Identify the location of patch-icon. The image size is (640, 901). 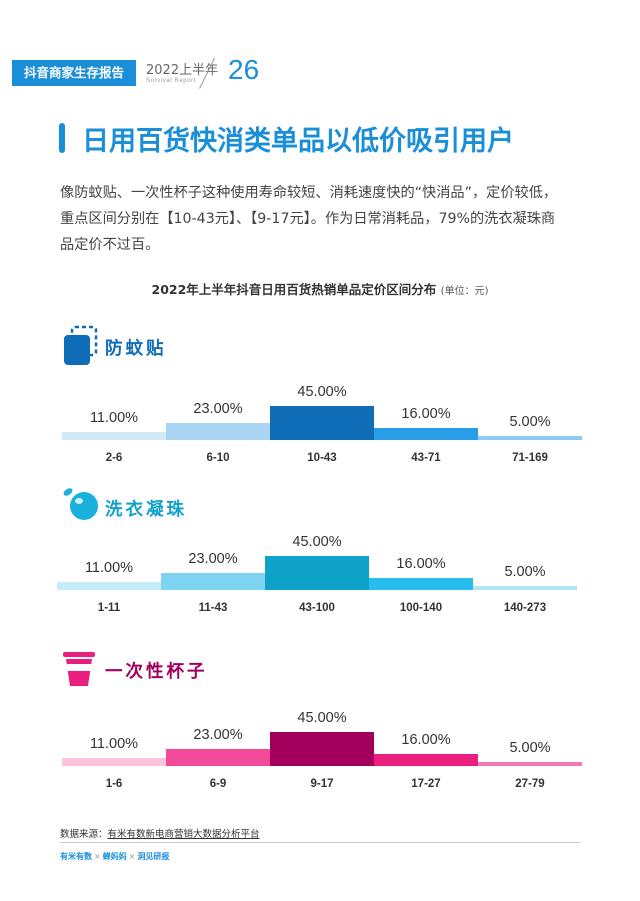
(81, 345).